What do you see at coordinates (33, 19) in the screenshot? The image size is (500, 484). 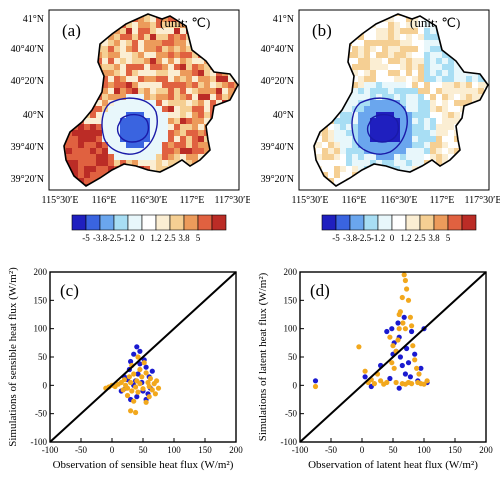 I see `lat-label: 41°N` at bounding box center [33, 19].